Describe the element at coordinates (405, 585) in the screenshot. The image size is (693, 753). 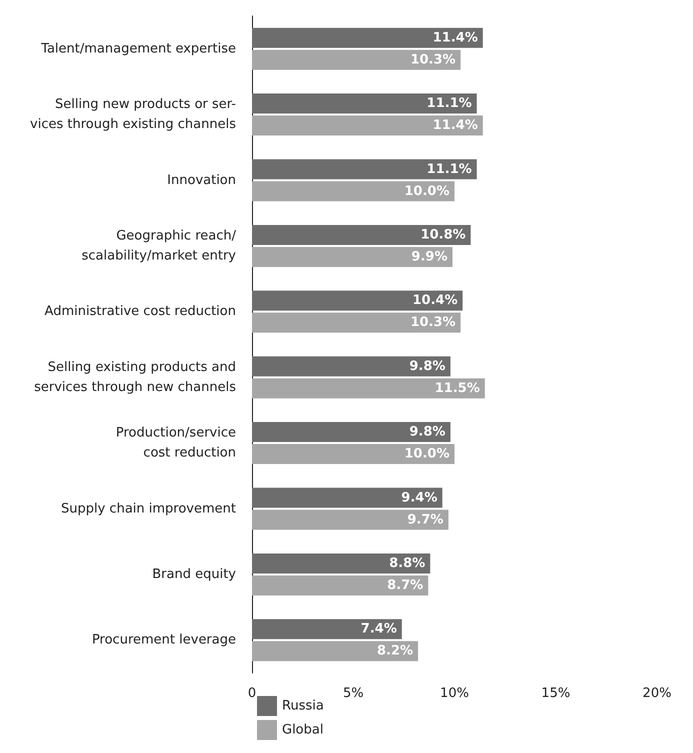
I see `data-label: 8.7%` at that location.